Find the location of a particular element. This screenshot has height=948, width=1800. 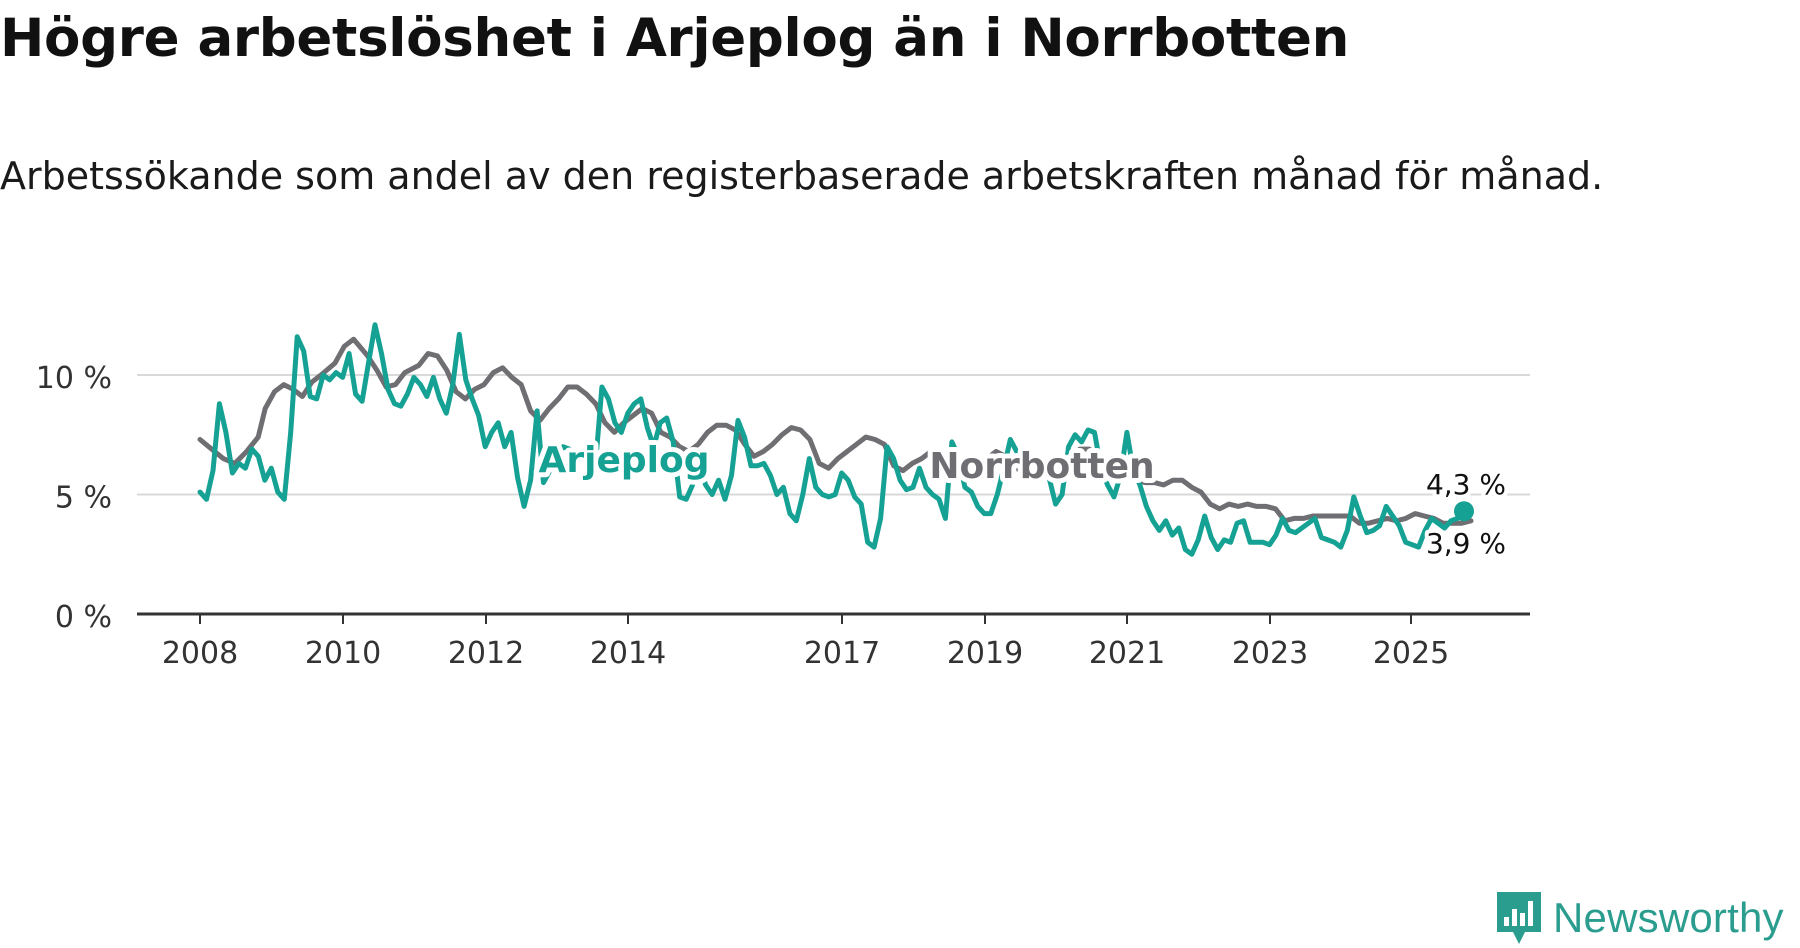

x-tick-label: 2008 is located at coordinates (200, 653).